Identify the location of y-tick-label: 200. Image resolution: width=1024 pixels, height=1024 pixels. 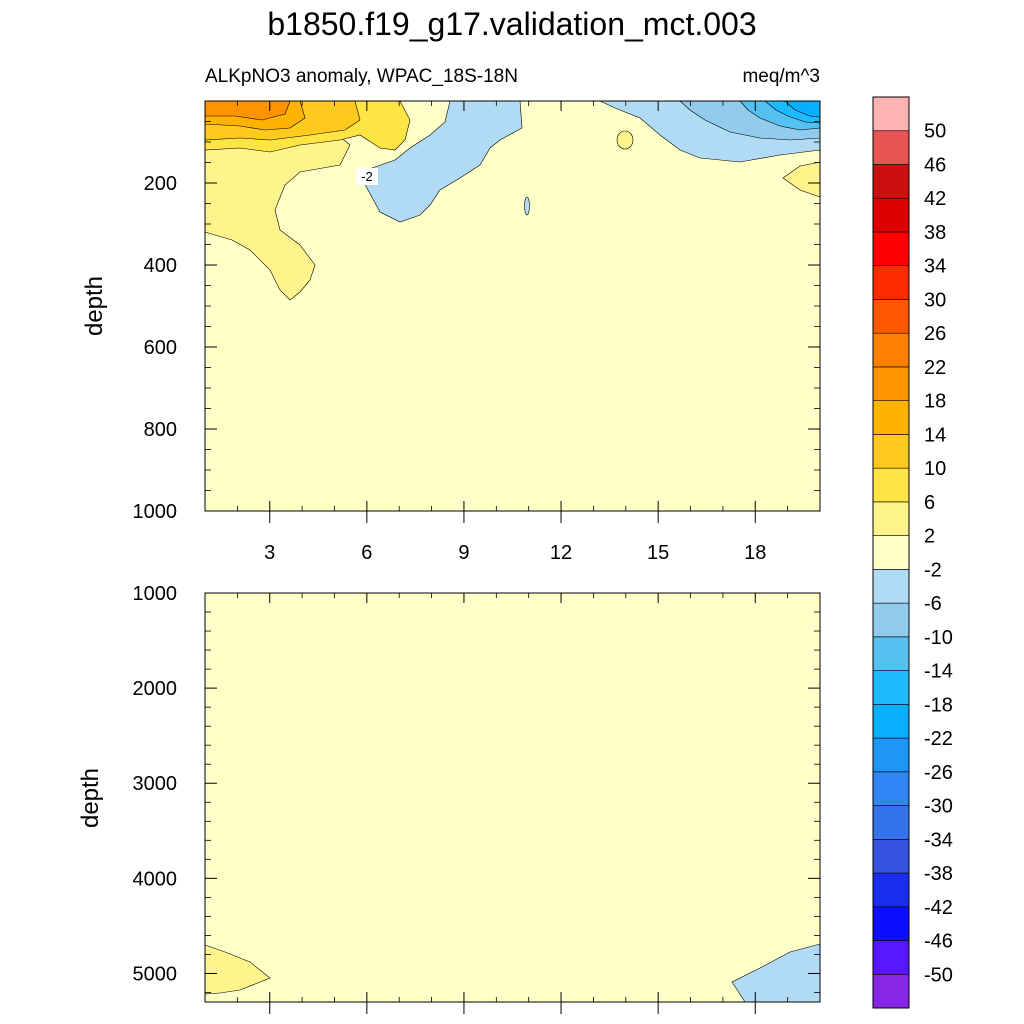
(160, 184).